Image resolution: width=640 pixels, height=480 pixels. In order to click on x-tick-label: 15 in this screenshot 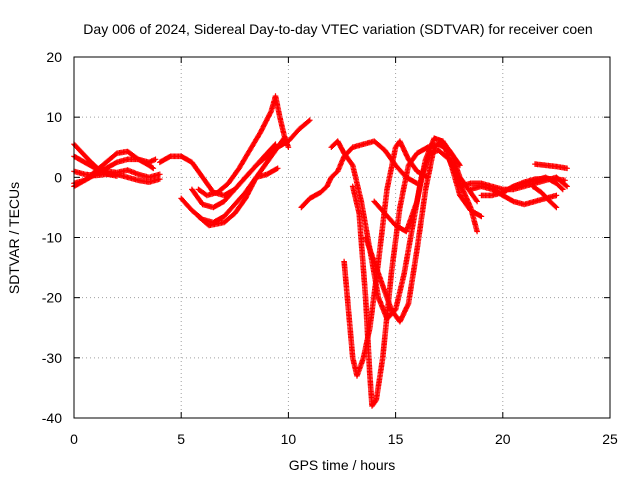, I will do `click(396, 439)`.